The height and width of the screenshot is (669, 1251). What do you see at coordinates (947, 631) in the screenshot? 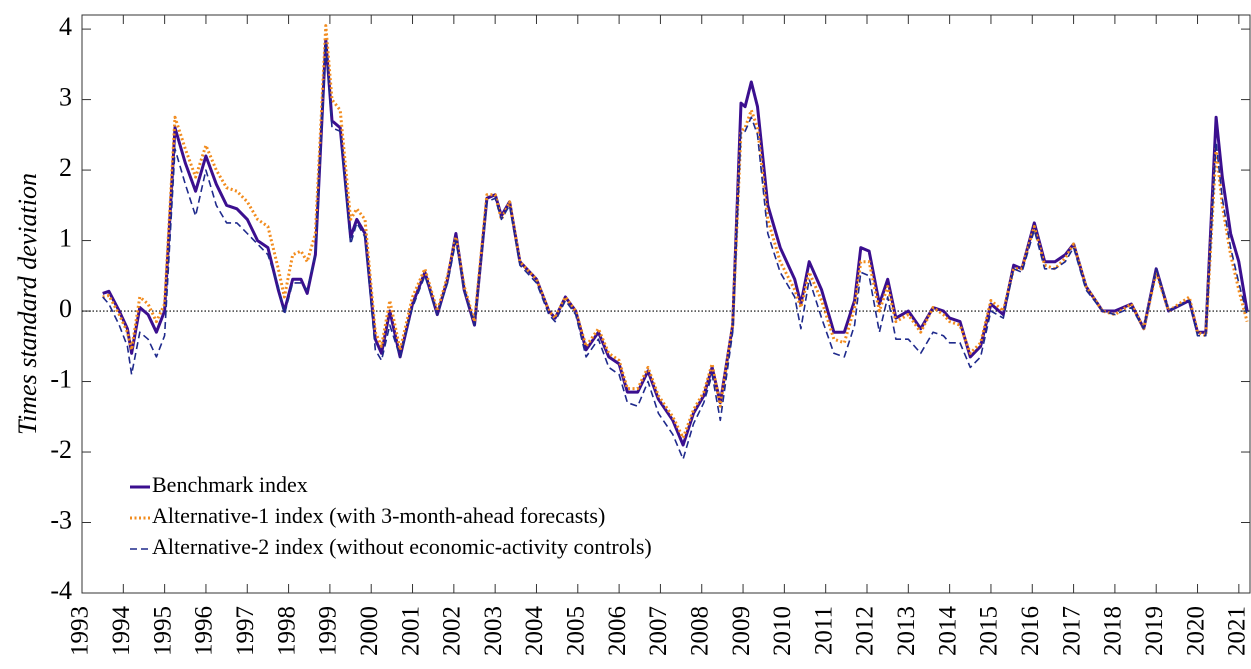
I see `x-tick-label: 2014` at bounding box center [947, 631].